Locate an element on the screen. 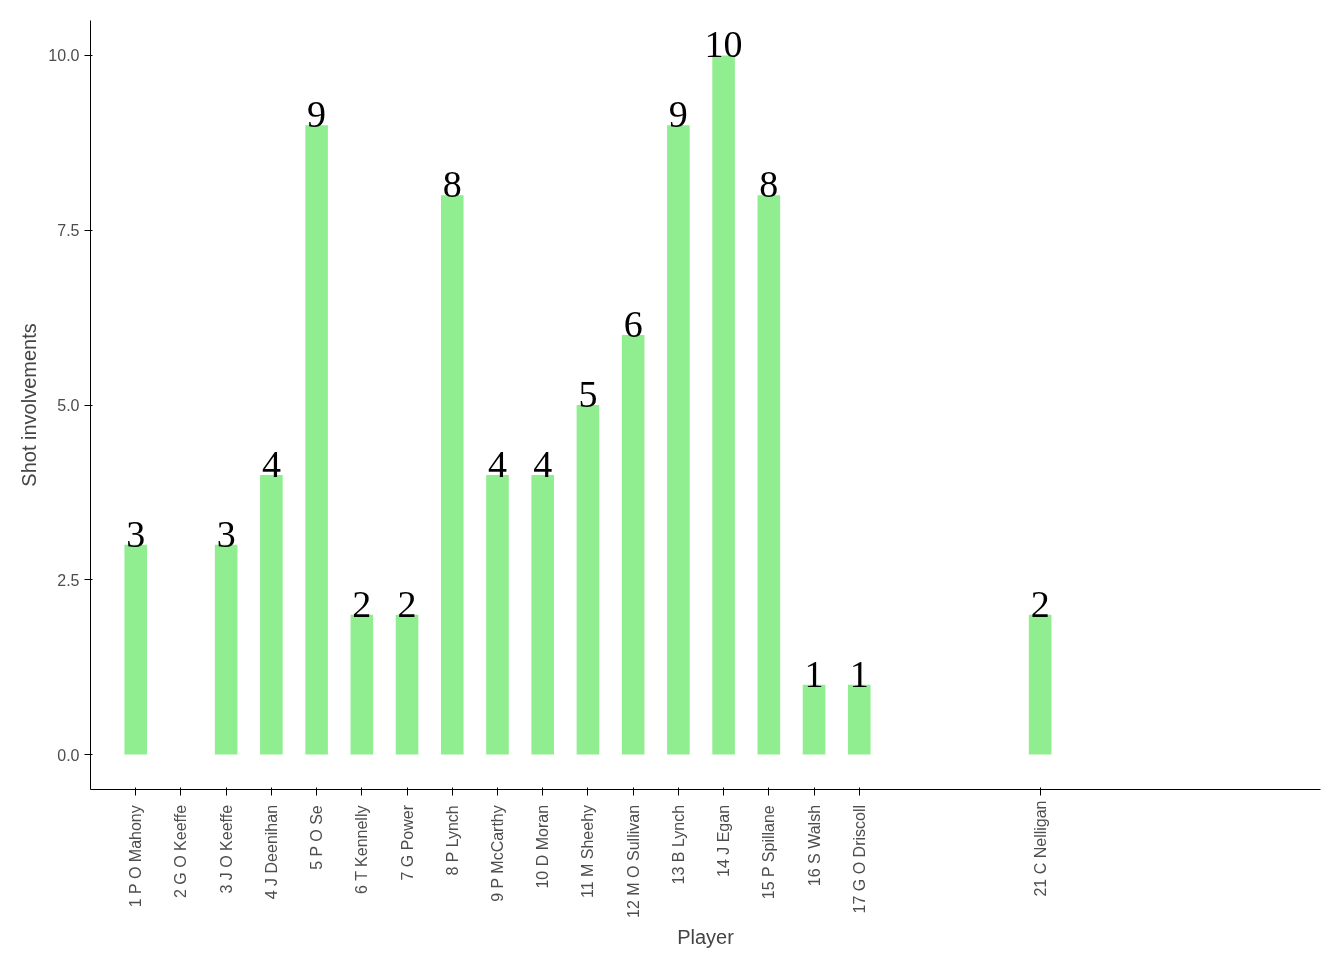 This screenshot has width=1344, height=960. x-tick-label: 13 B Lynch is located at coordinates (678, 844).